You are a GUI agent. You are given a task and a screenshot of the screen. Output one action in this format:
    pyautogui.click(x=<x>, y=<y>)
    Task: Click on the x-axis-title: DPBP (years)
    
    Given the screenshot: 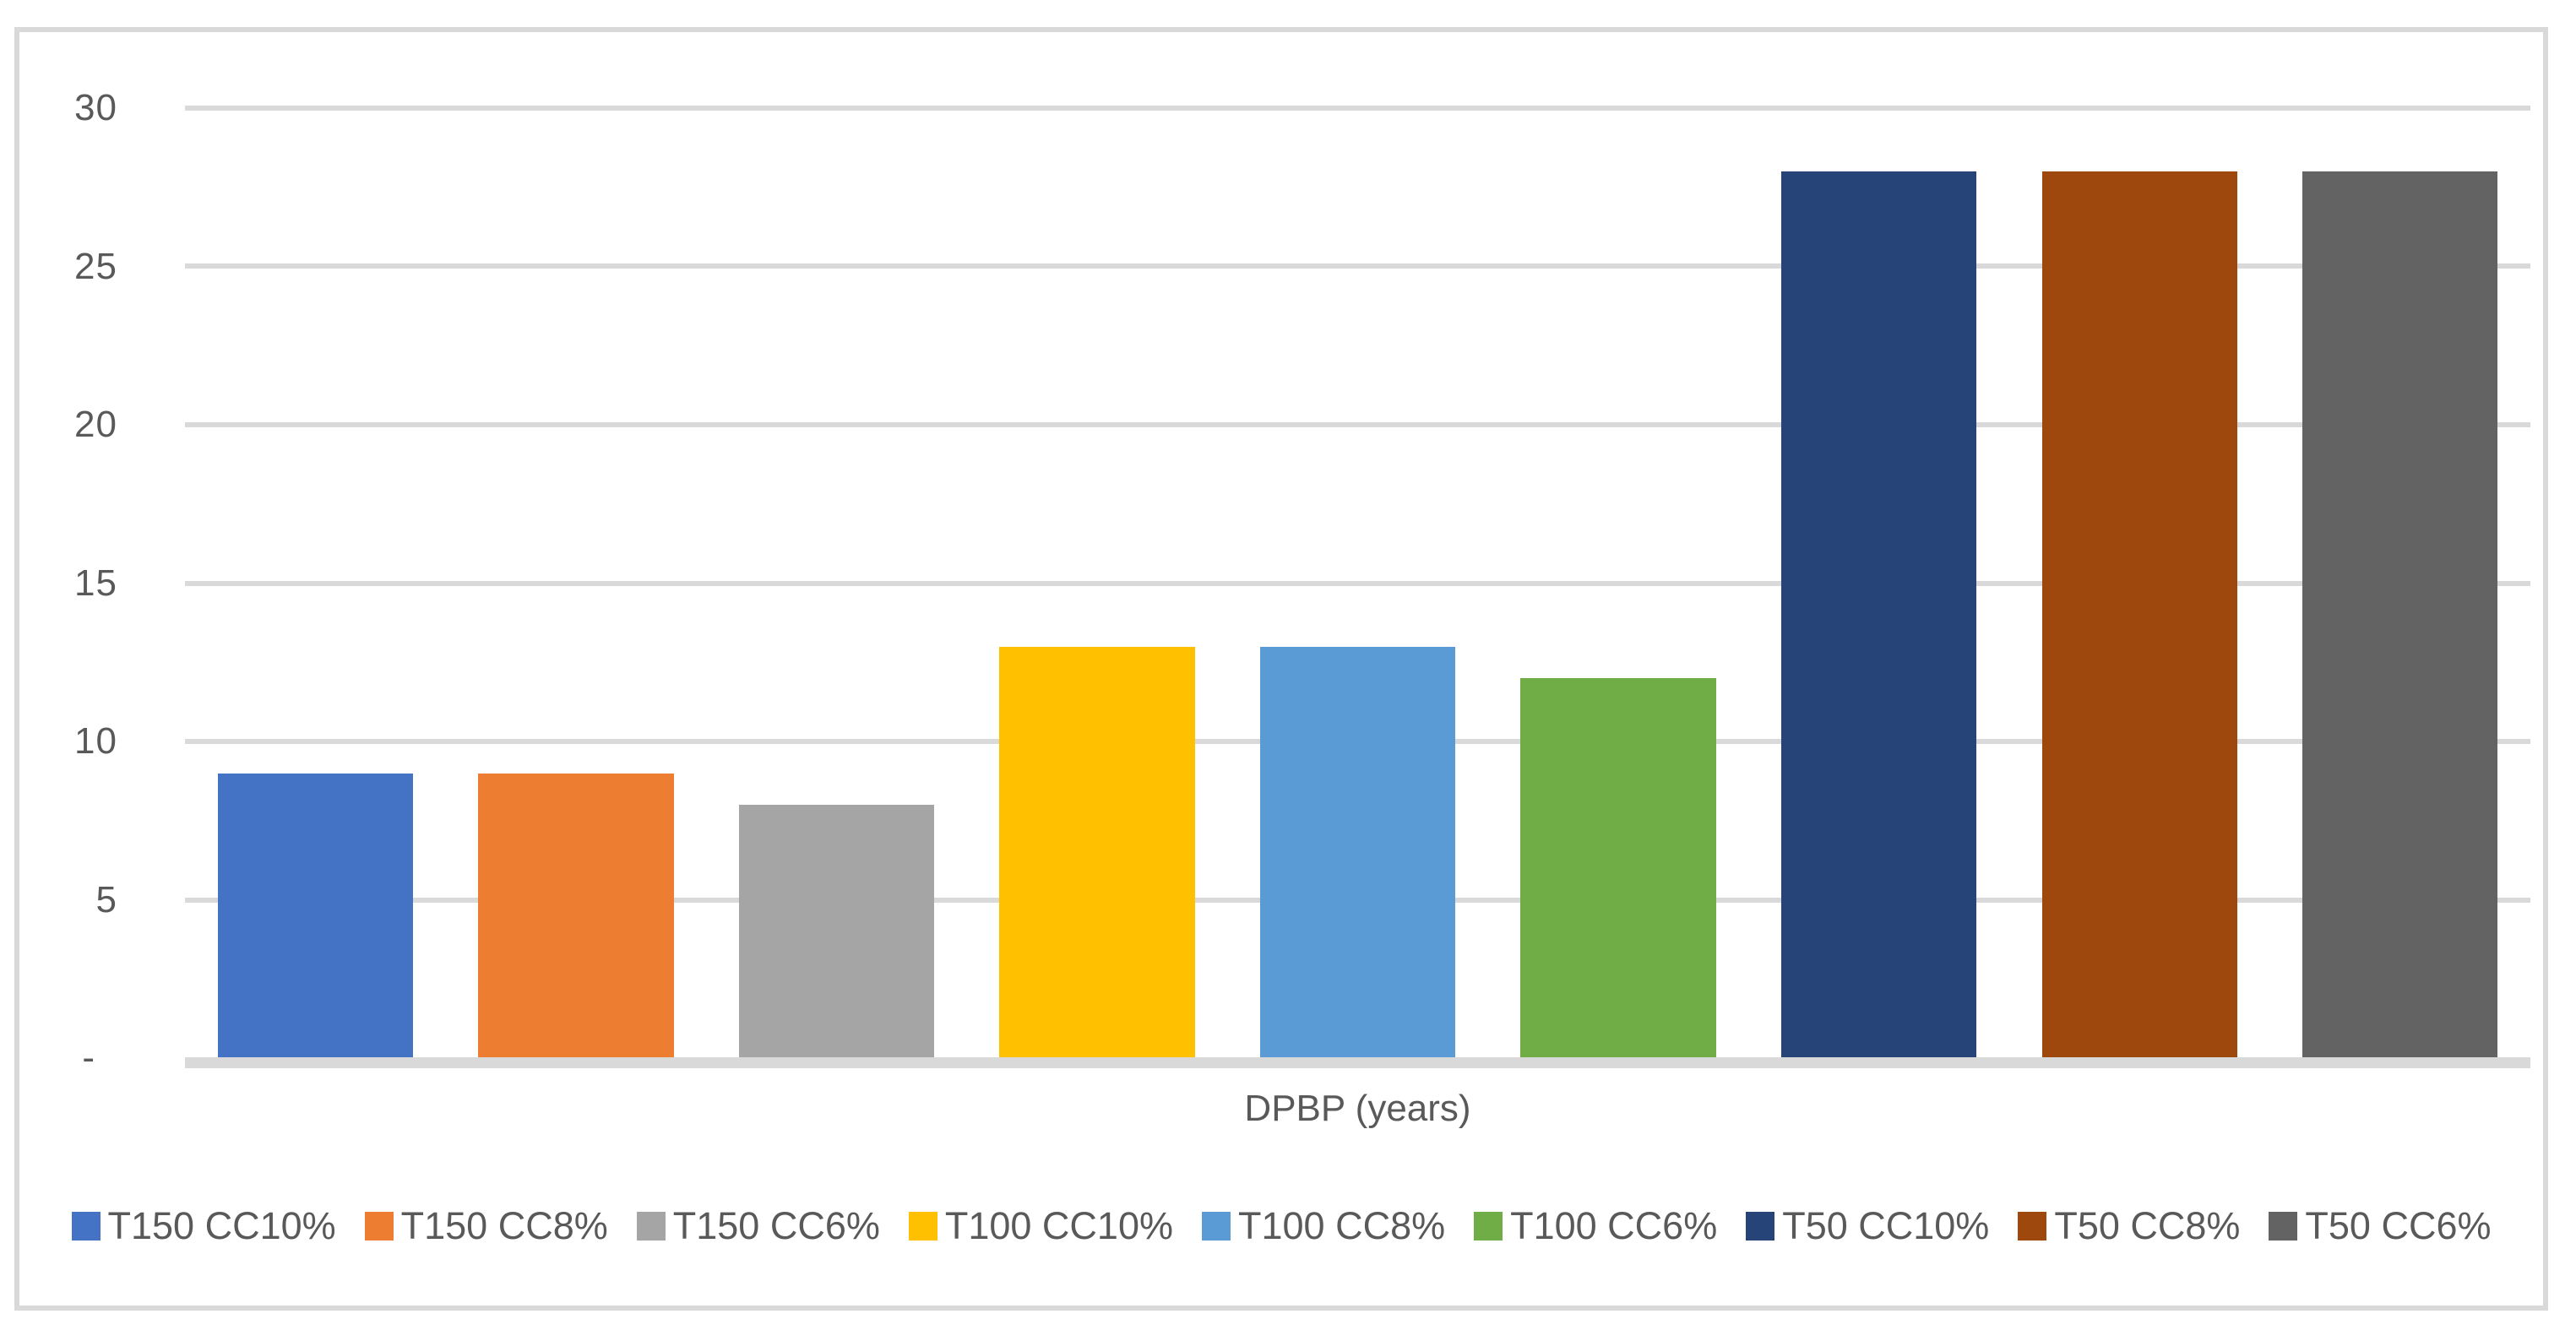 What is the action you would take?
    pyautogui.click(x=1357, y=1108)
    